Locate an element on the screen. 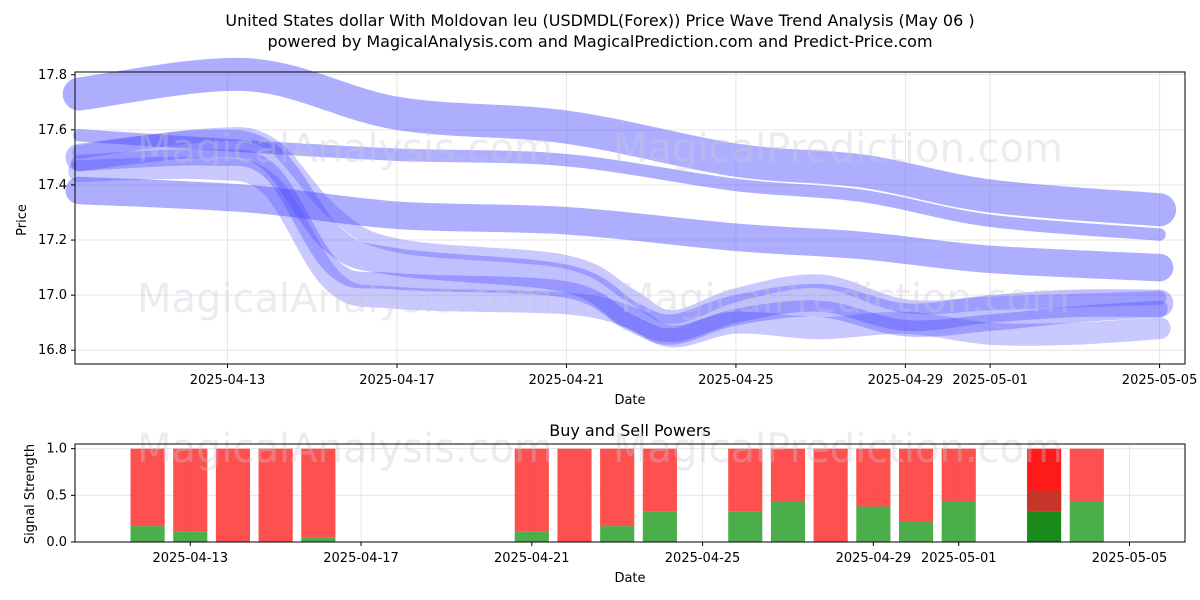 Image resolution: width=1200 pixels, height=600 pixels. signal-y-axis-label: Signal Strength is located at coordinates (30, 494).